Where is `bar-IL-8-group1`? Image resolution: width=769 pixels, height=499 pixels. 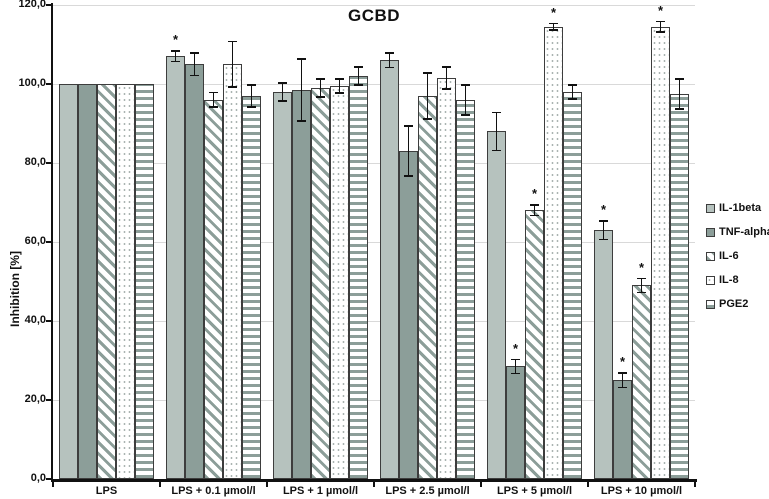
bar-IL-8-group1 is located at coordinates (125, 281).